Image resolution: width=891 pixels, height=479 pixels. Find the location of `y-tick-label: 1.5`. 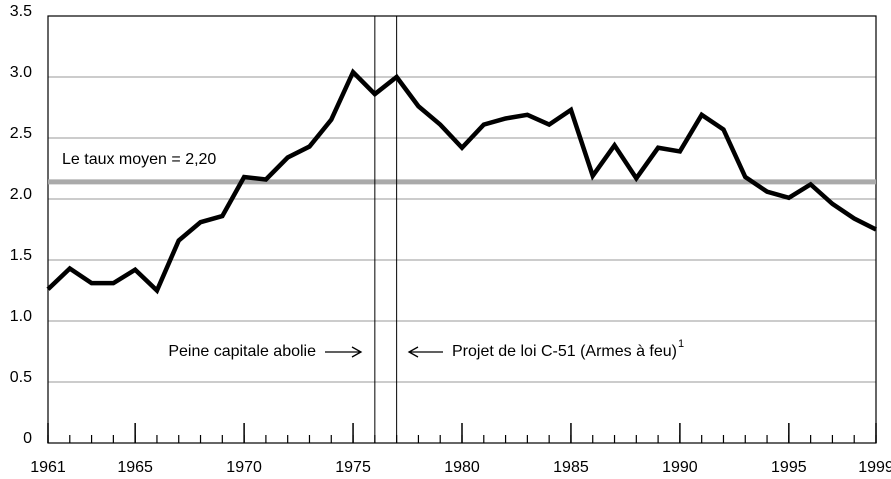

y-tick-label: 1.5 is located at coordinates (21, 255).